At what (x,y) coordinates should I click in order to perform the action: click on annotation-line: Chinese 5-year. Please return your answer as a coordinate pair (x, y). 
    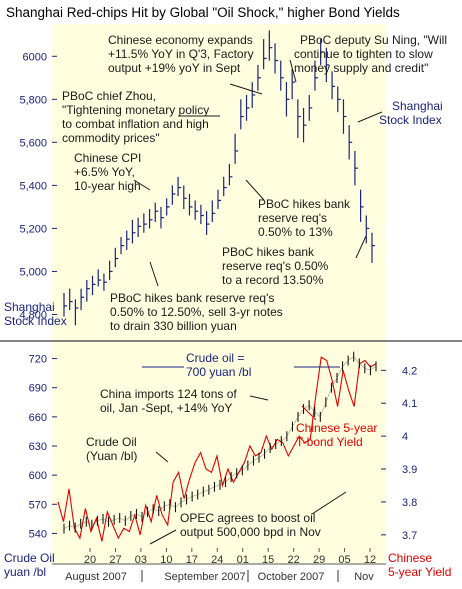
    Looking at the image, I should click on (336, 428).